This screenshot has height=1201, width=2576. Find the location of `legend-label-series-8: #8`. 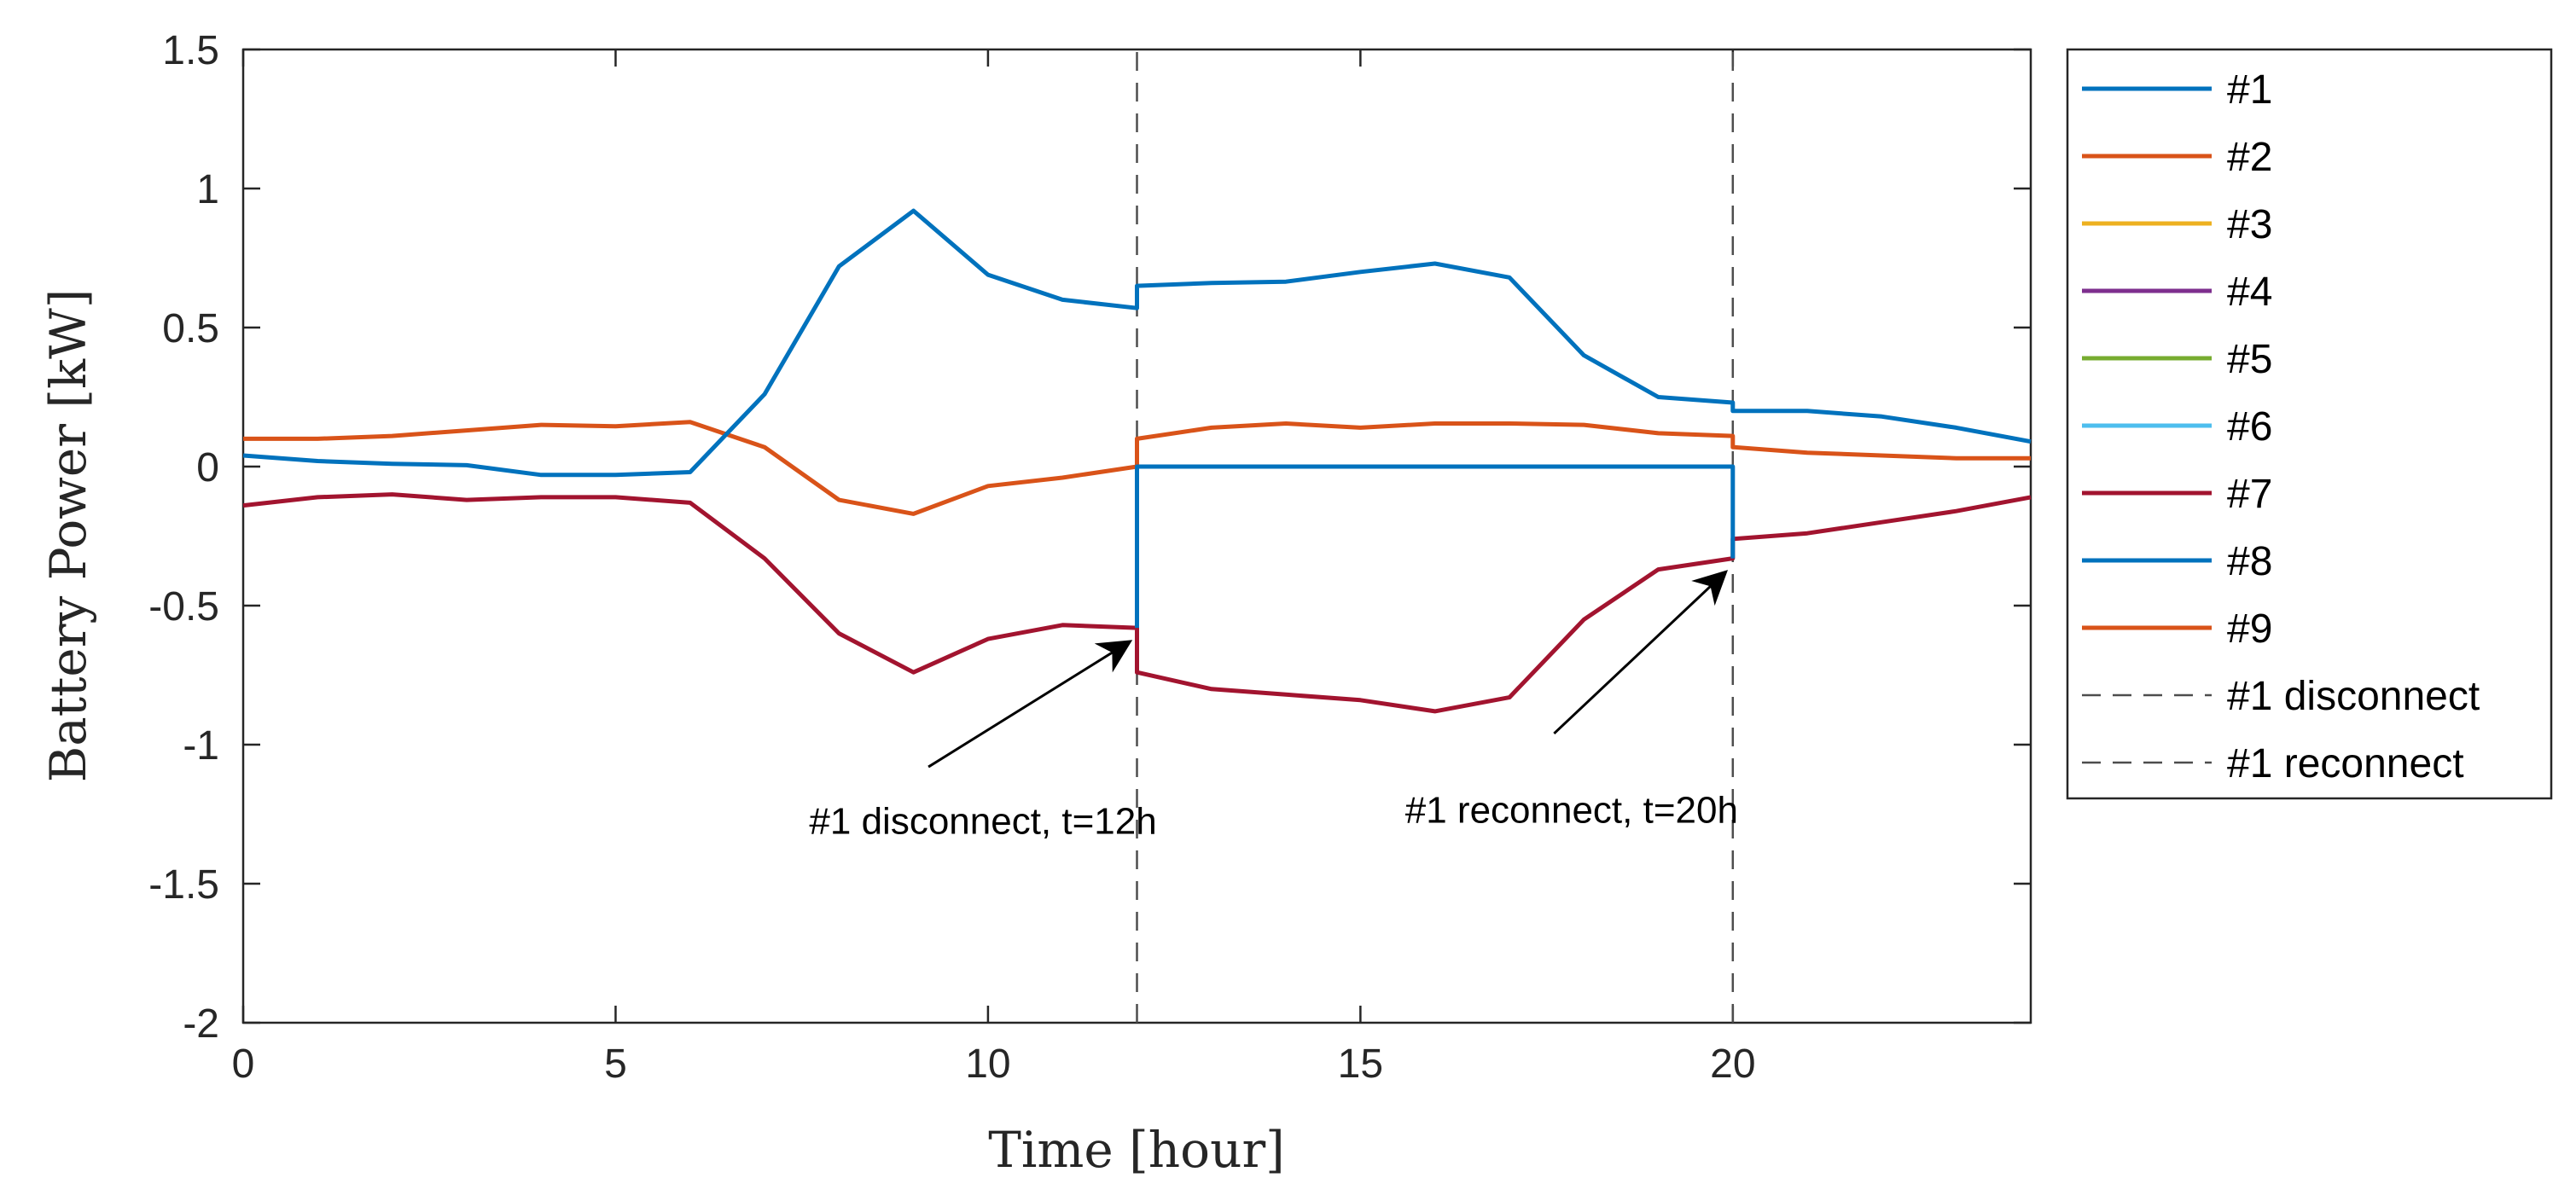

legend-label-series-8: #8 is located at coordinates (2249, 561).